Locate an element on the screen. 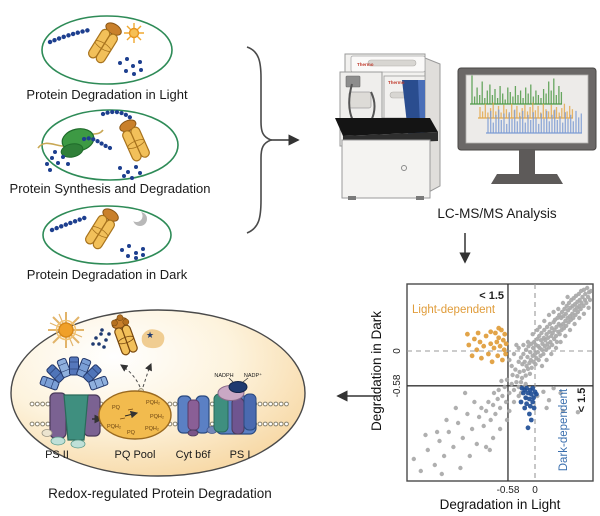 The height and width of the screenshot is (516, 600). psii-label: PS II is located at coordinates (57, 455).